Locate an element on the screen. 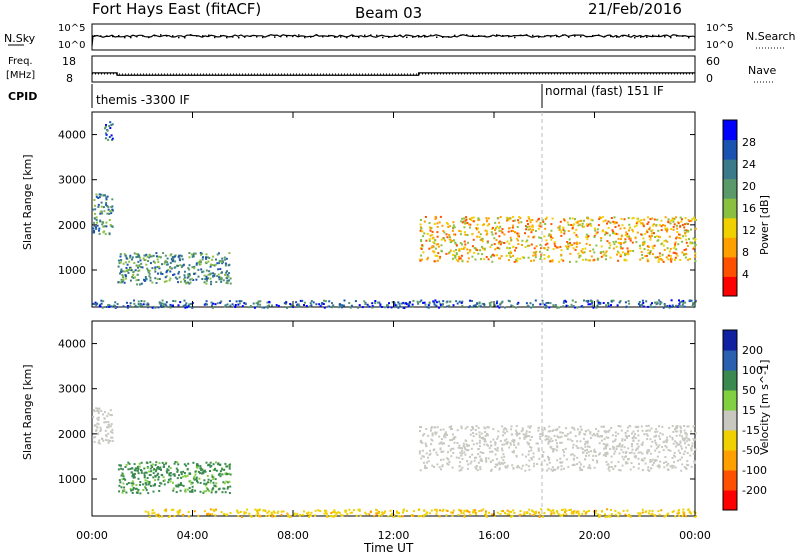 The width and height of the screenshot is (800, 554). noise-right-tick-low: 10^0 is located at coordinates (719, 45).